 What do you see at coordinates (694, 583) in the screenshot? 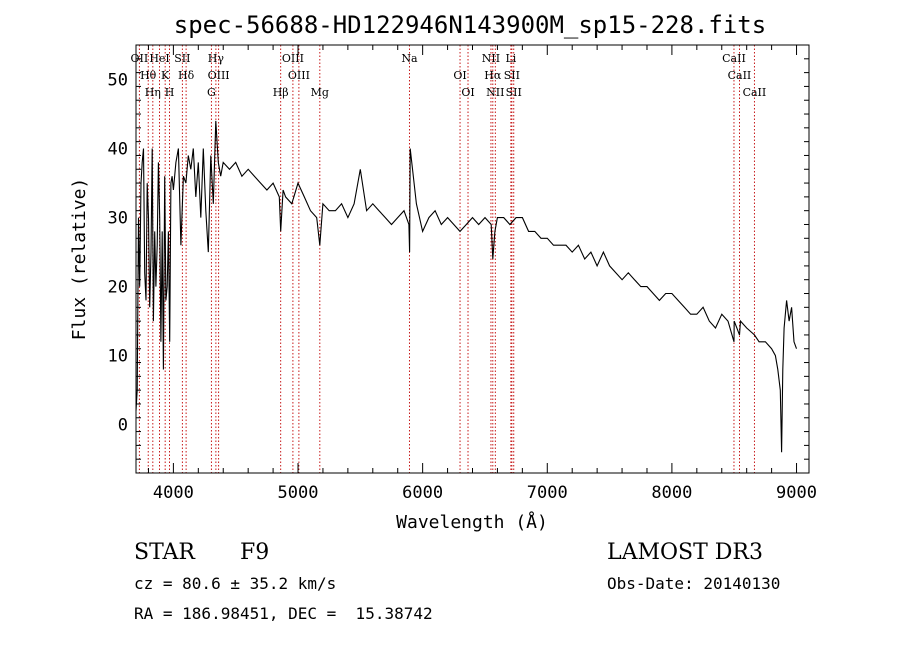
I see `obs-date-text: Obs-Date: 20140130` at bounding box center [694, 583].